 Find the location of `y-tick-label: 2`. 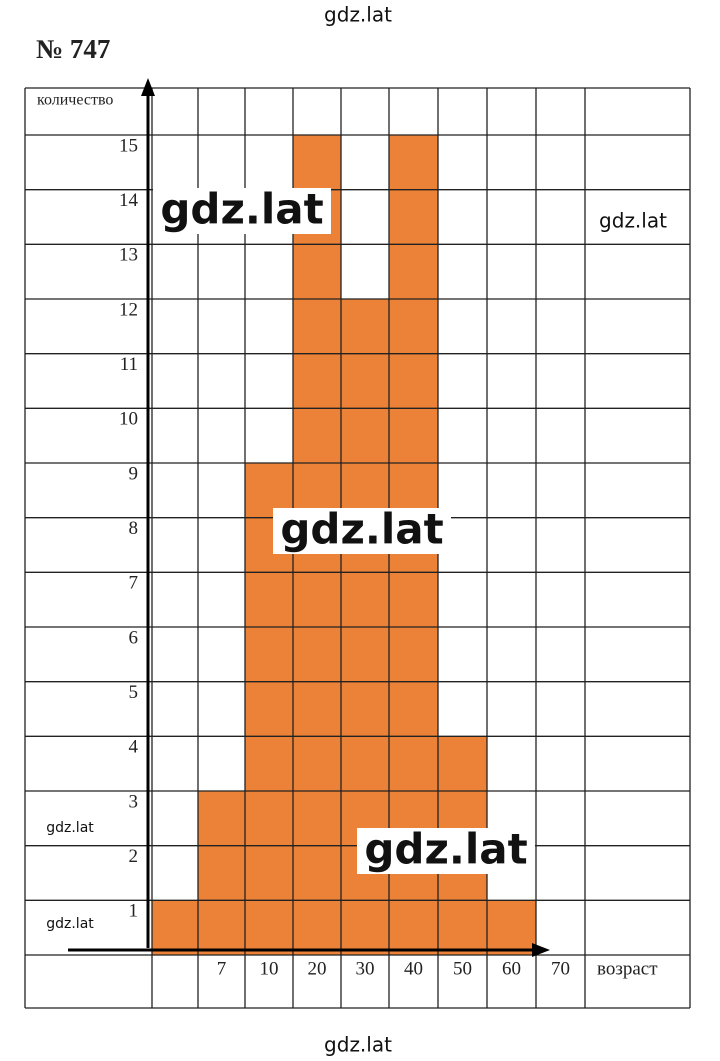

y-tick-label: 2 is located at coordinates (134, 856).